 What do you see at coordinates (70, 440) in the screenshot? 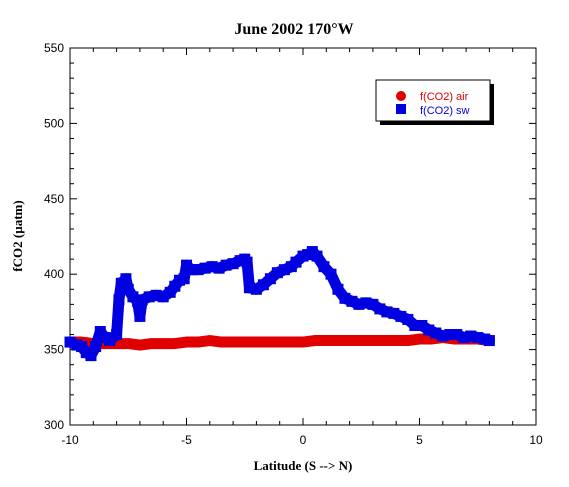
I see `x-tick-label: -10` at bounding box center [70, 440].